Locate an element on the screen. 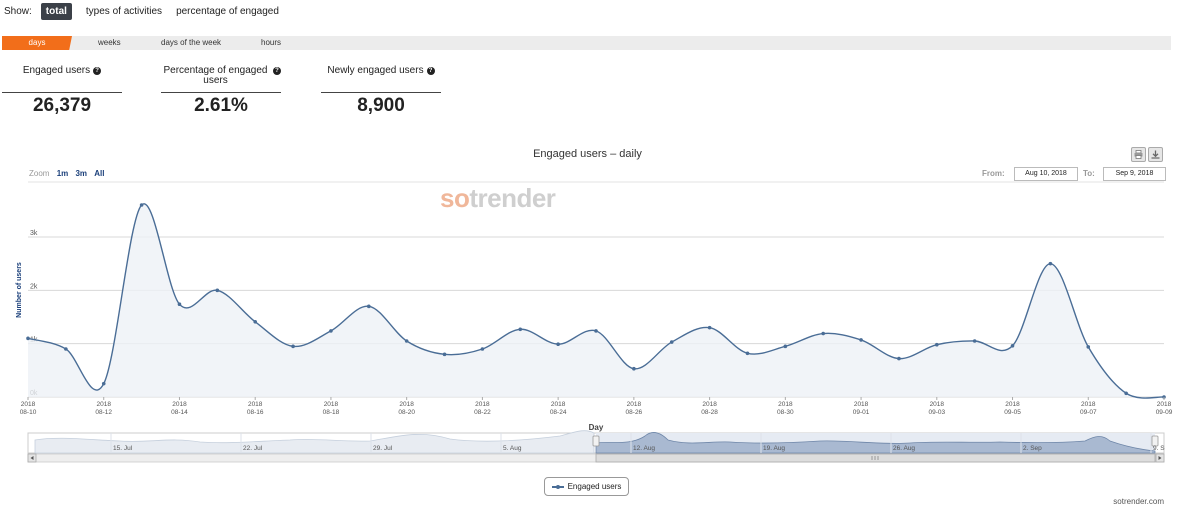 This screenshot has width=1181, height=511. sotrender-watermark: sotrender is located at coordinates (498, 198).